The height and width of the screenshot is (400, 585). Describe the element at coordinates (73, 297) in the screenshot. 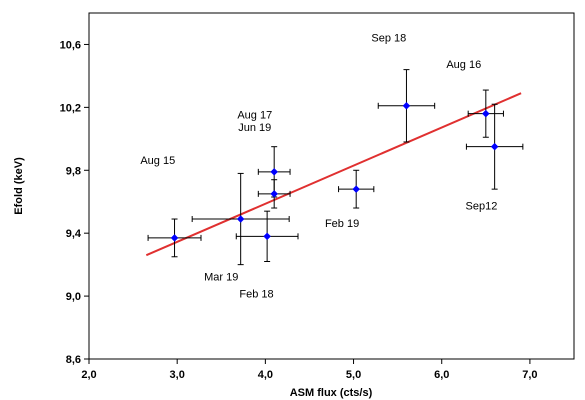

I see `y-tick-label: 9,0` at that location.